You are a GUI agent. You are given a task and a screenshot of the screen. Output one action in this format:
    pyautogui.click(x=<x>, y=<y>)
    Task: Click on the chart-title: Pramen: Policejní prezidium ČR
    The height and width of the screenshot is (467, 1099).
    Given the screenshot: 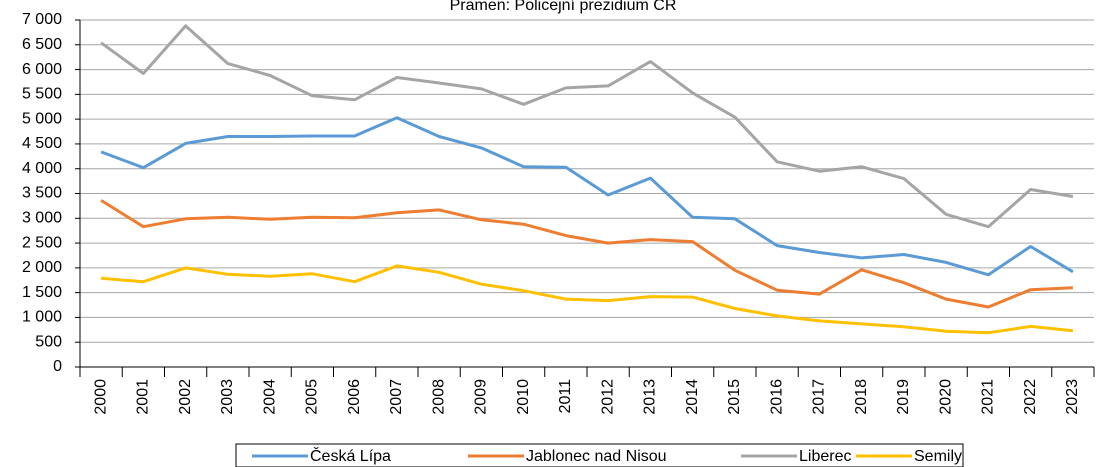 What is the action you would take?
    pyautogui.click(x=563, y=7)
    